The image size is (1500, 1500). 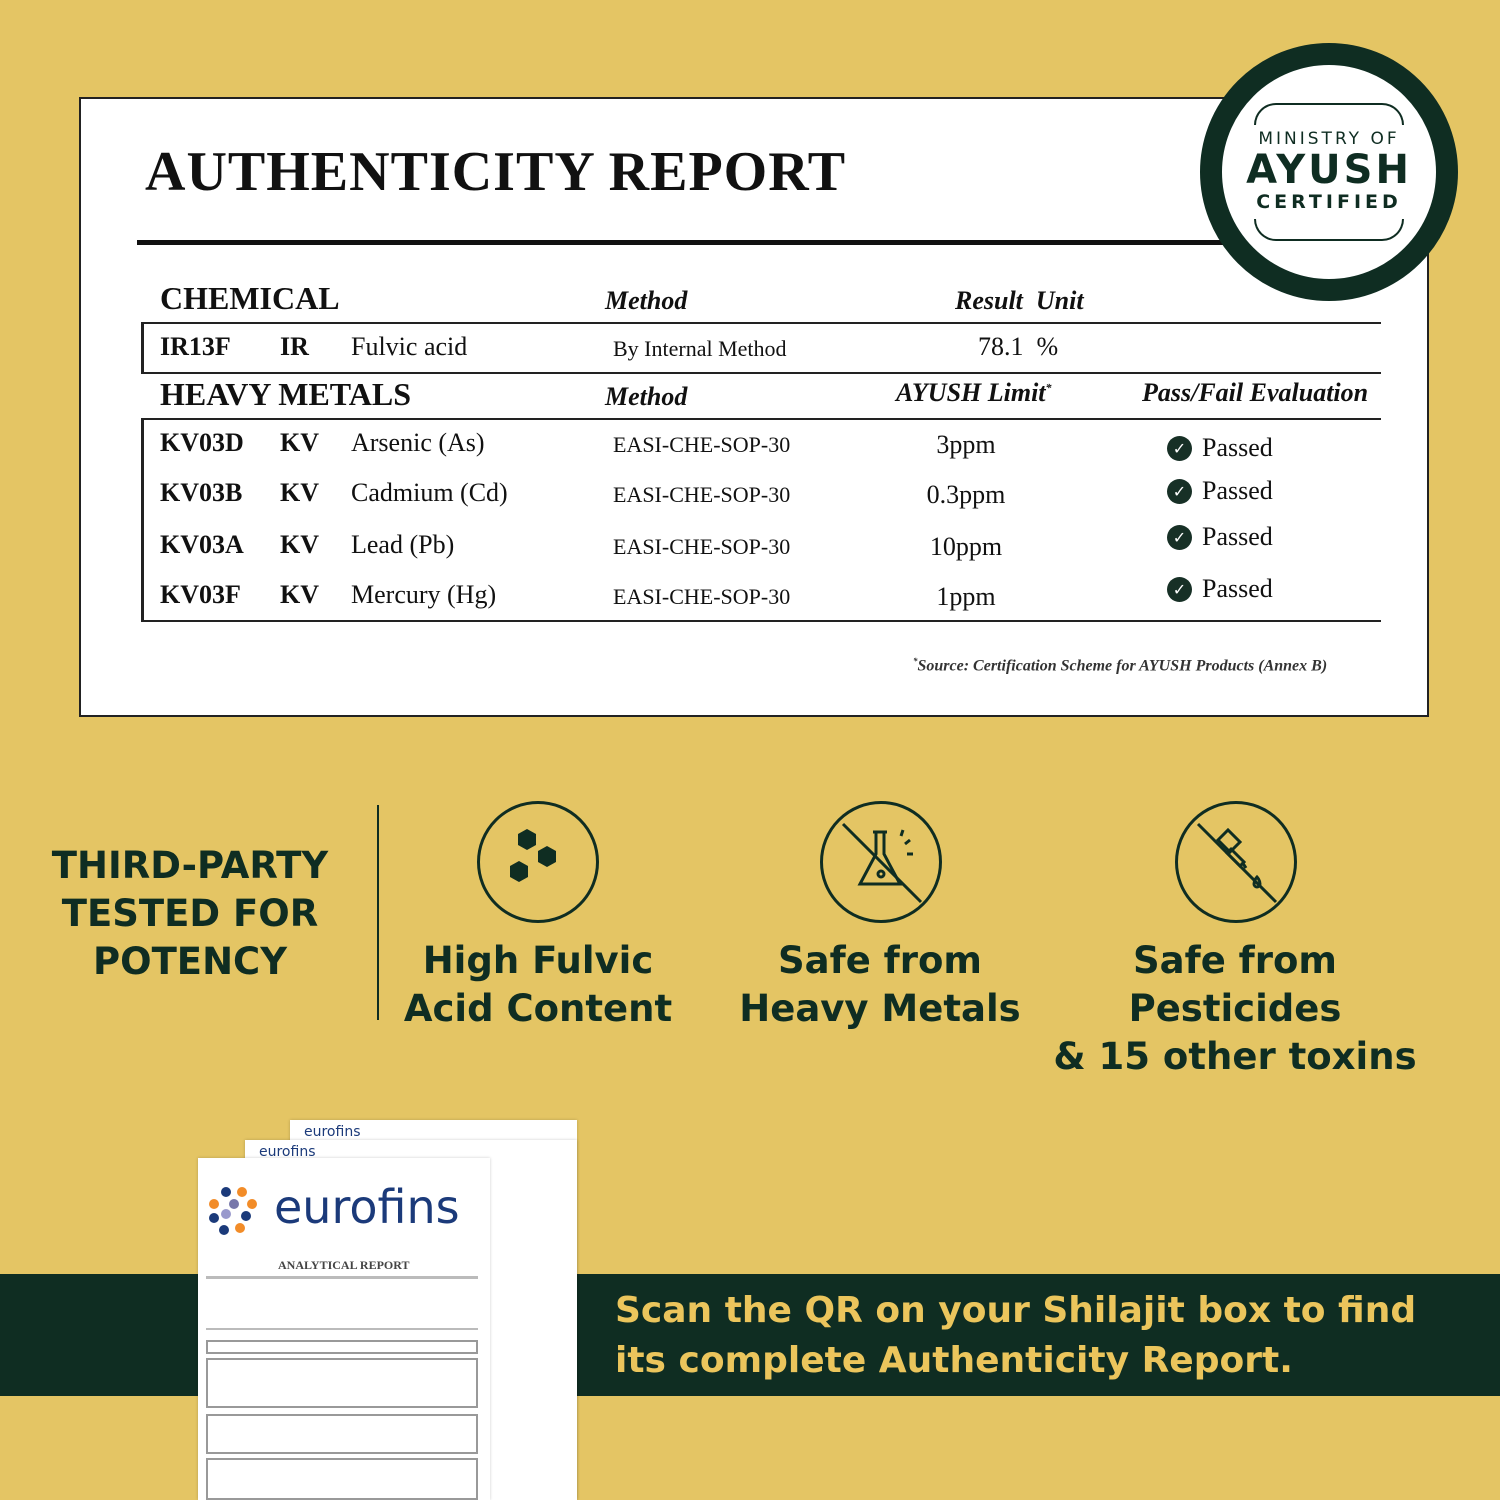 What do you see at coordinates (538, 862) in the screenshot?
I see `hexagons-icon` at bounding box center [538, 862].